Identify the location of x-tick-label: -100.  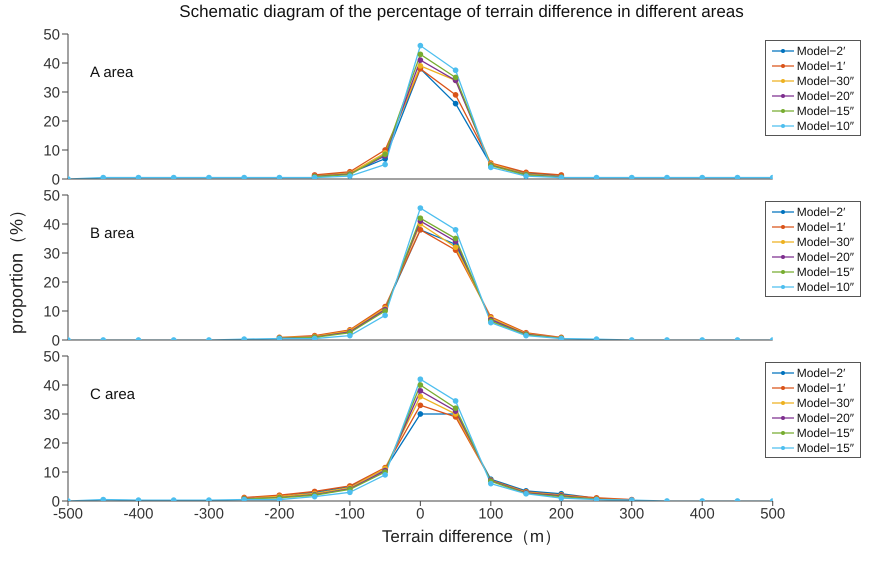
(349, 514).